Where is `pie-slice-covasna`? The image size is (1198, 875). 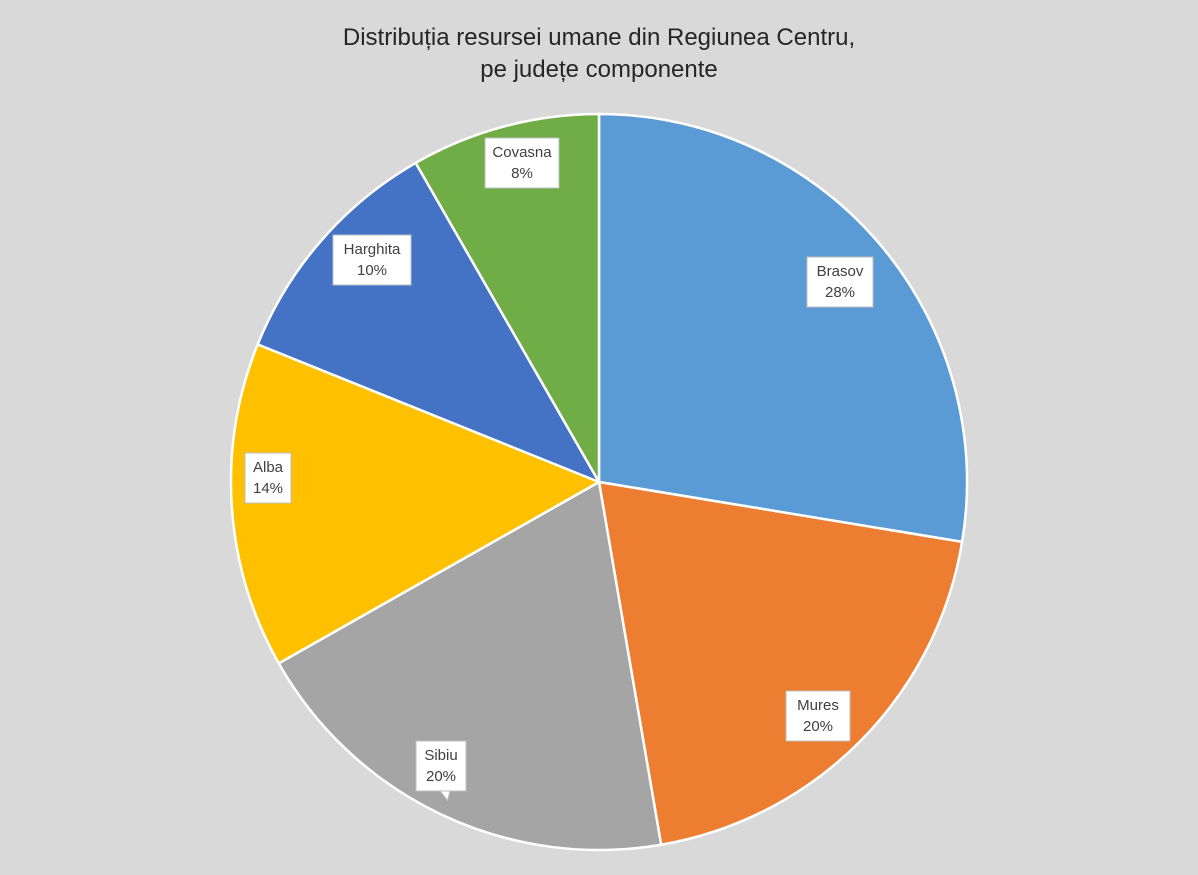 pie-slice-covasna is located at coordinates (507, 298).